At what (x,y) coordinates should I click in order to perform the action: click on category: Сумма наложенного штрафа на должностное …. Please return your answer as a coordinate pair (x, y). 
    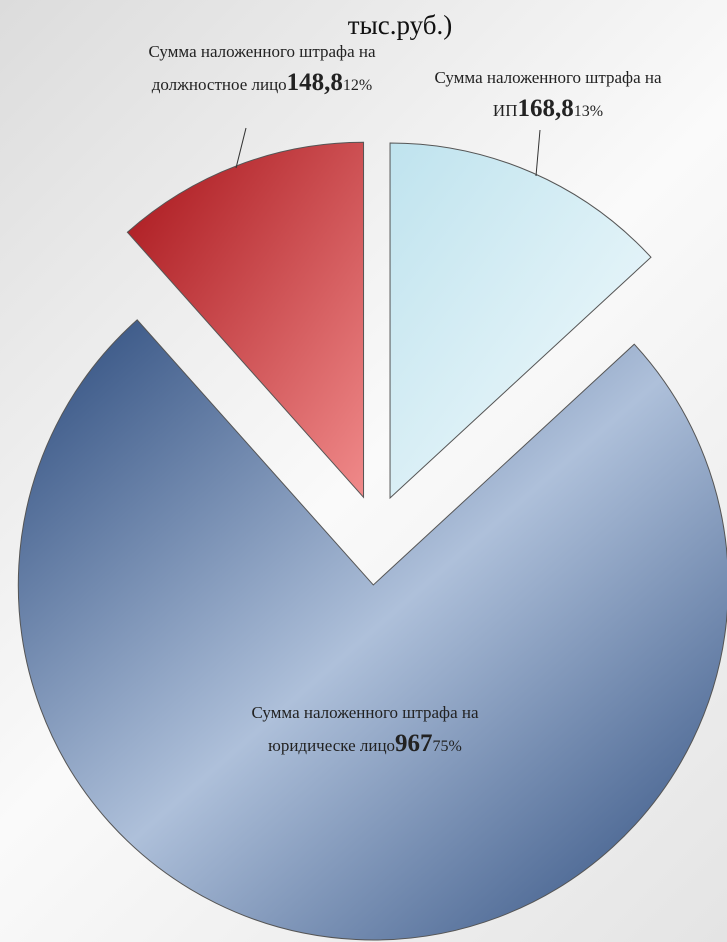
    Looking at the image, I should click on (262, 68).